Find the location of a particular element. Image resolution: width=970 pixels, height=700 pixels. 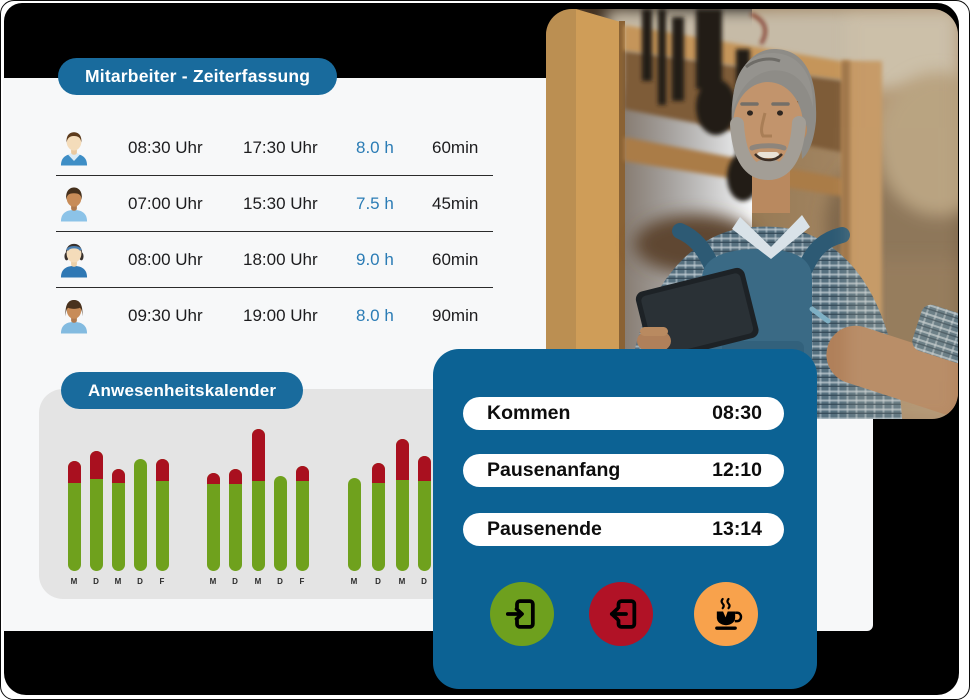

timesheet-title-pill: Mitarbeiter - Zeiterfassung is located at coordinates (198, 76).